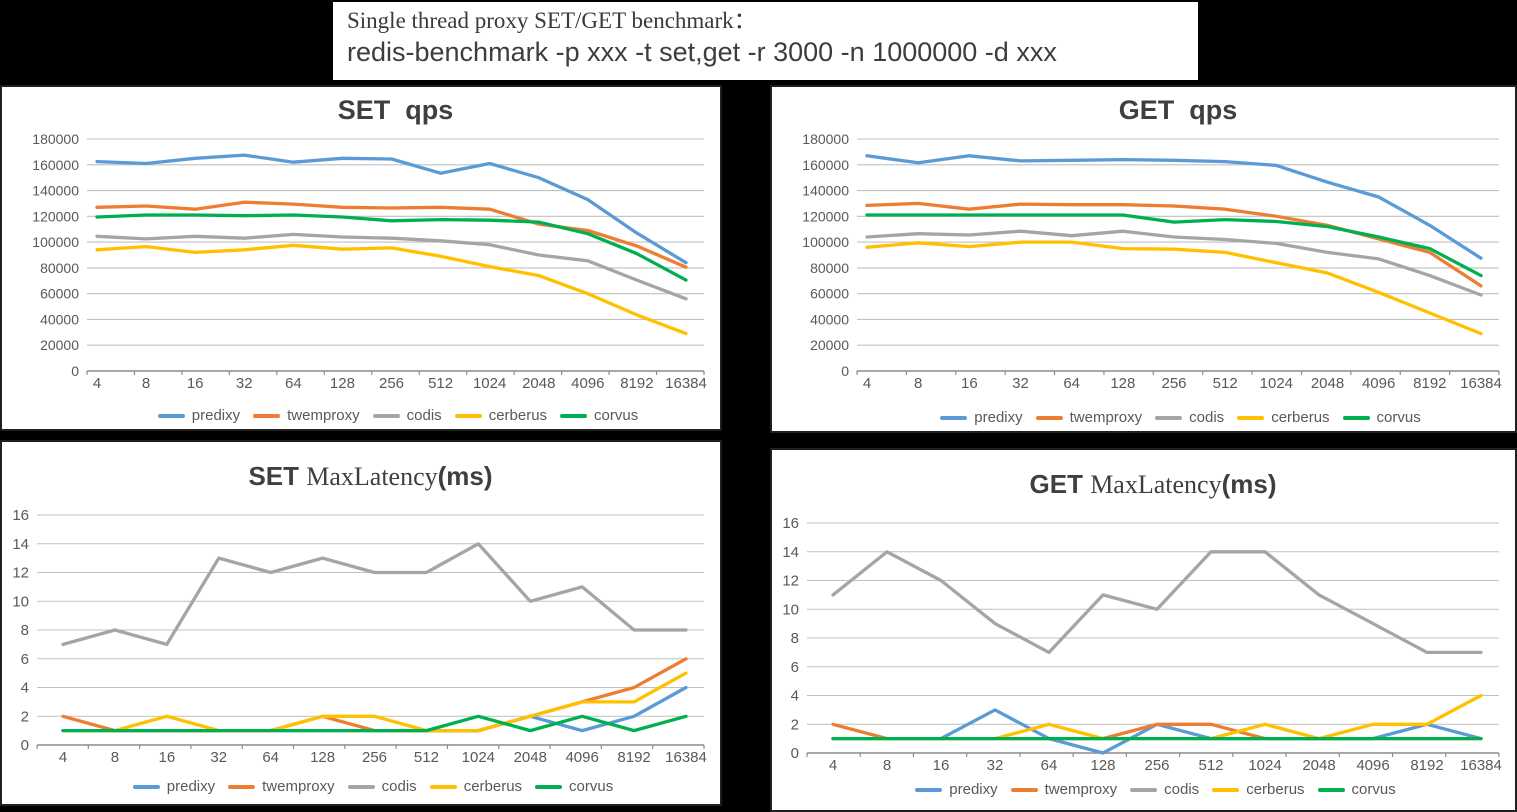  Describe the element at coordinates (386, 415) in the screenshot. I see `legend-swatch-codis` at that location.